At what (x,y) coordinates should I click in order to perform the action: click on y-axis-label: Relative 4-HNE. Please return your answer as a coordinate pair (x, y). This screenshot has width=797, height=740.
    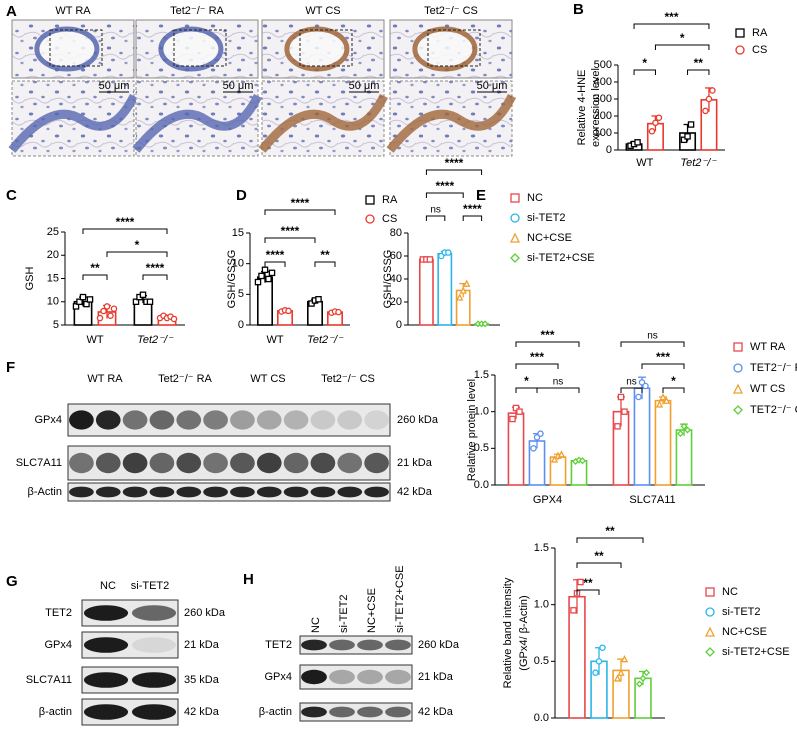
    Looking at the image, I should click on (582, 108).